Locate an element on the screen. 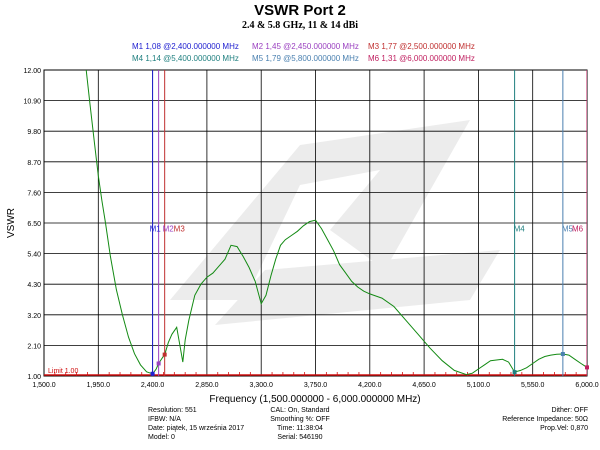 The width and height of the screenshot is (600, 450). footer-ifbw: IFBW: N/A is located at coordinates (164, 419).